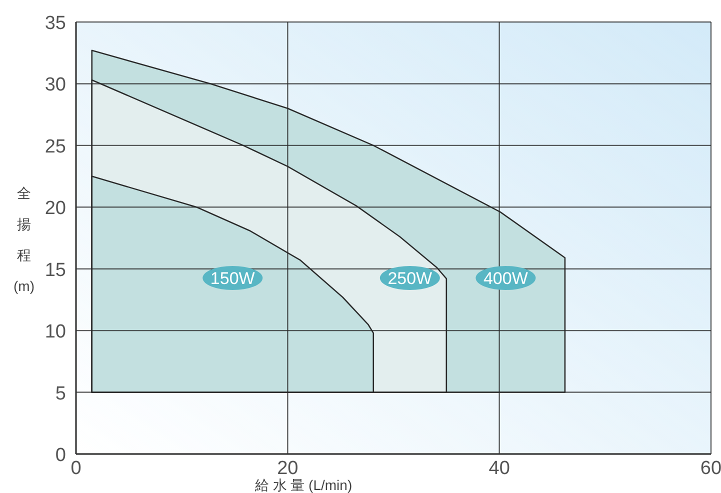  What do you see at coordinates (76, 468) in the screenshot?
I see `x-tick-label: 0` at bounding box center [76, 468].